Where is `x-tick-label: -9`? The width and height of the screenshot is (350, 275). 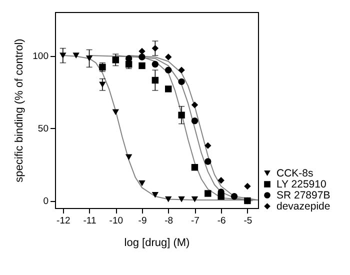 x-tick-label: -9 is located at coordinates (142, 221).